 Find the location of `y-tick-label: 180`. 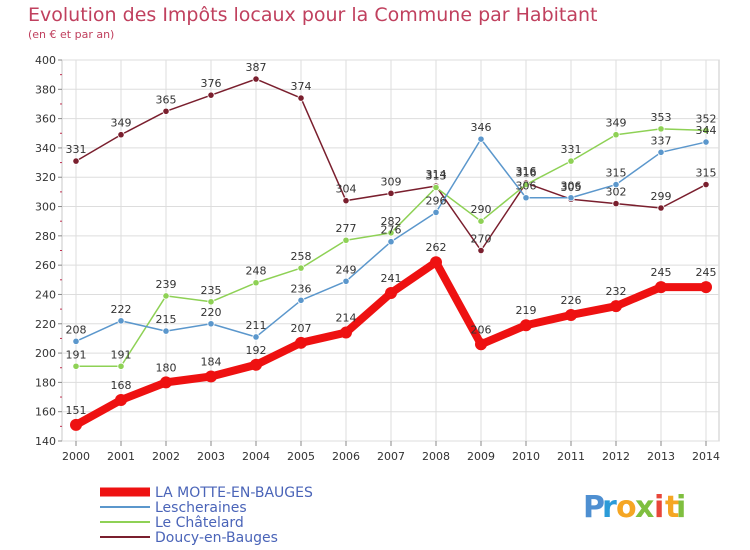

y-tick-label: 180 is located at coordinates (45, 382).